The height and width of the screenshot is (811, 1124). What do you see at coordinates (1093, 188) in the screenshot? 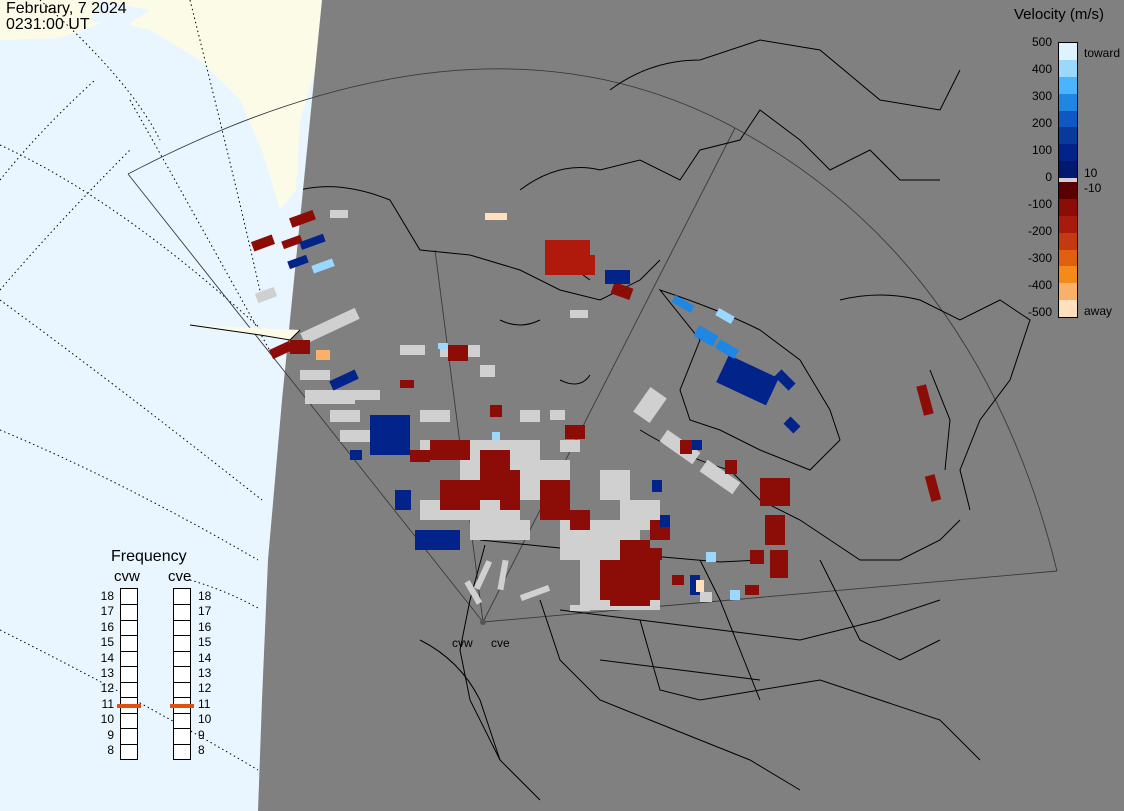
I see `velocity-small-neg: -10` at bounding box center [1093, 188].